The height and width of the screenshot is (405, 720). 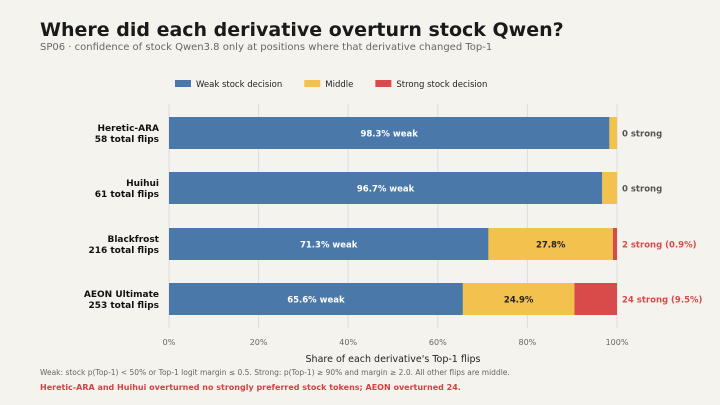 I want to click on category-label: Blackfrost, so click(x=133, y=240).